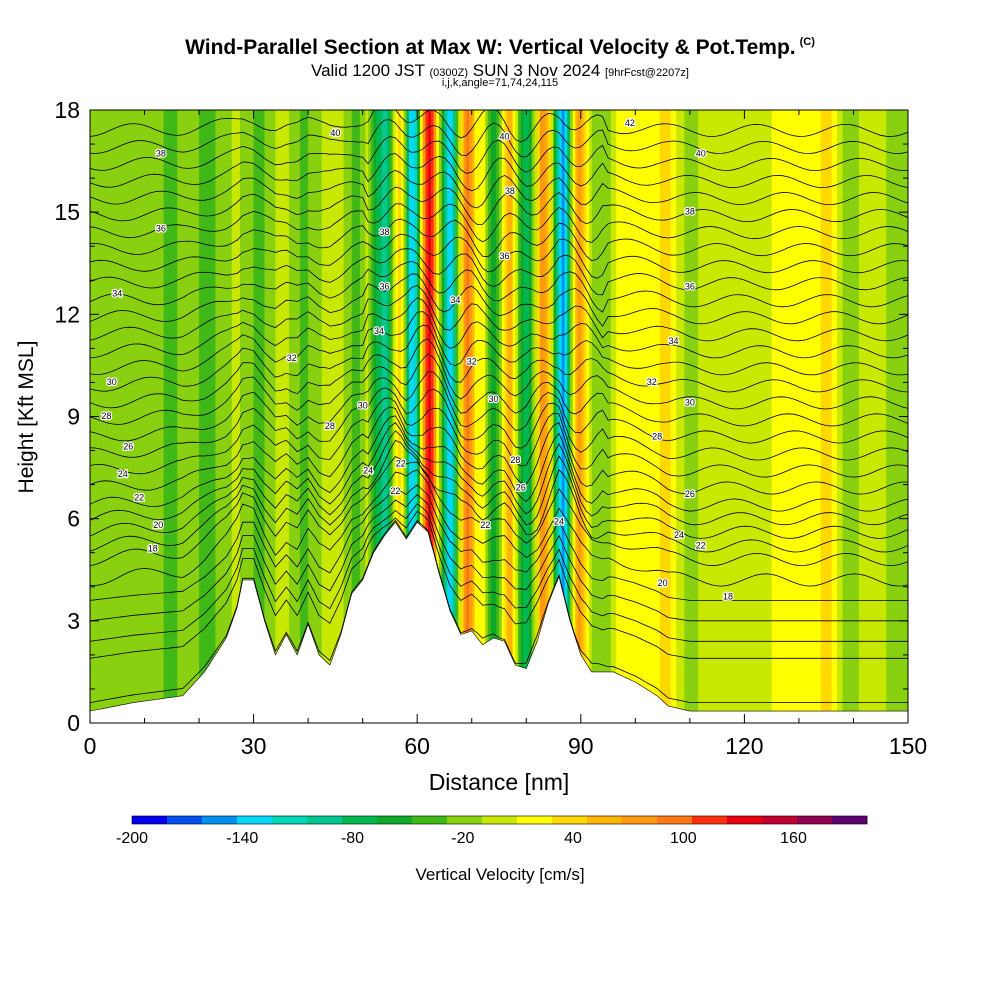 The image size is (1000, 1000). Describe the element at coordinates (73, 519) in the screenshot. I see `y-tick-label: 6` at that location.